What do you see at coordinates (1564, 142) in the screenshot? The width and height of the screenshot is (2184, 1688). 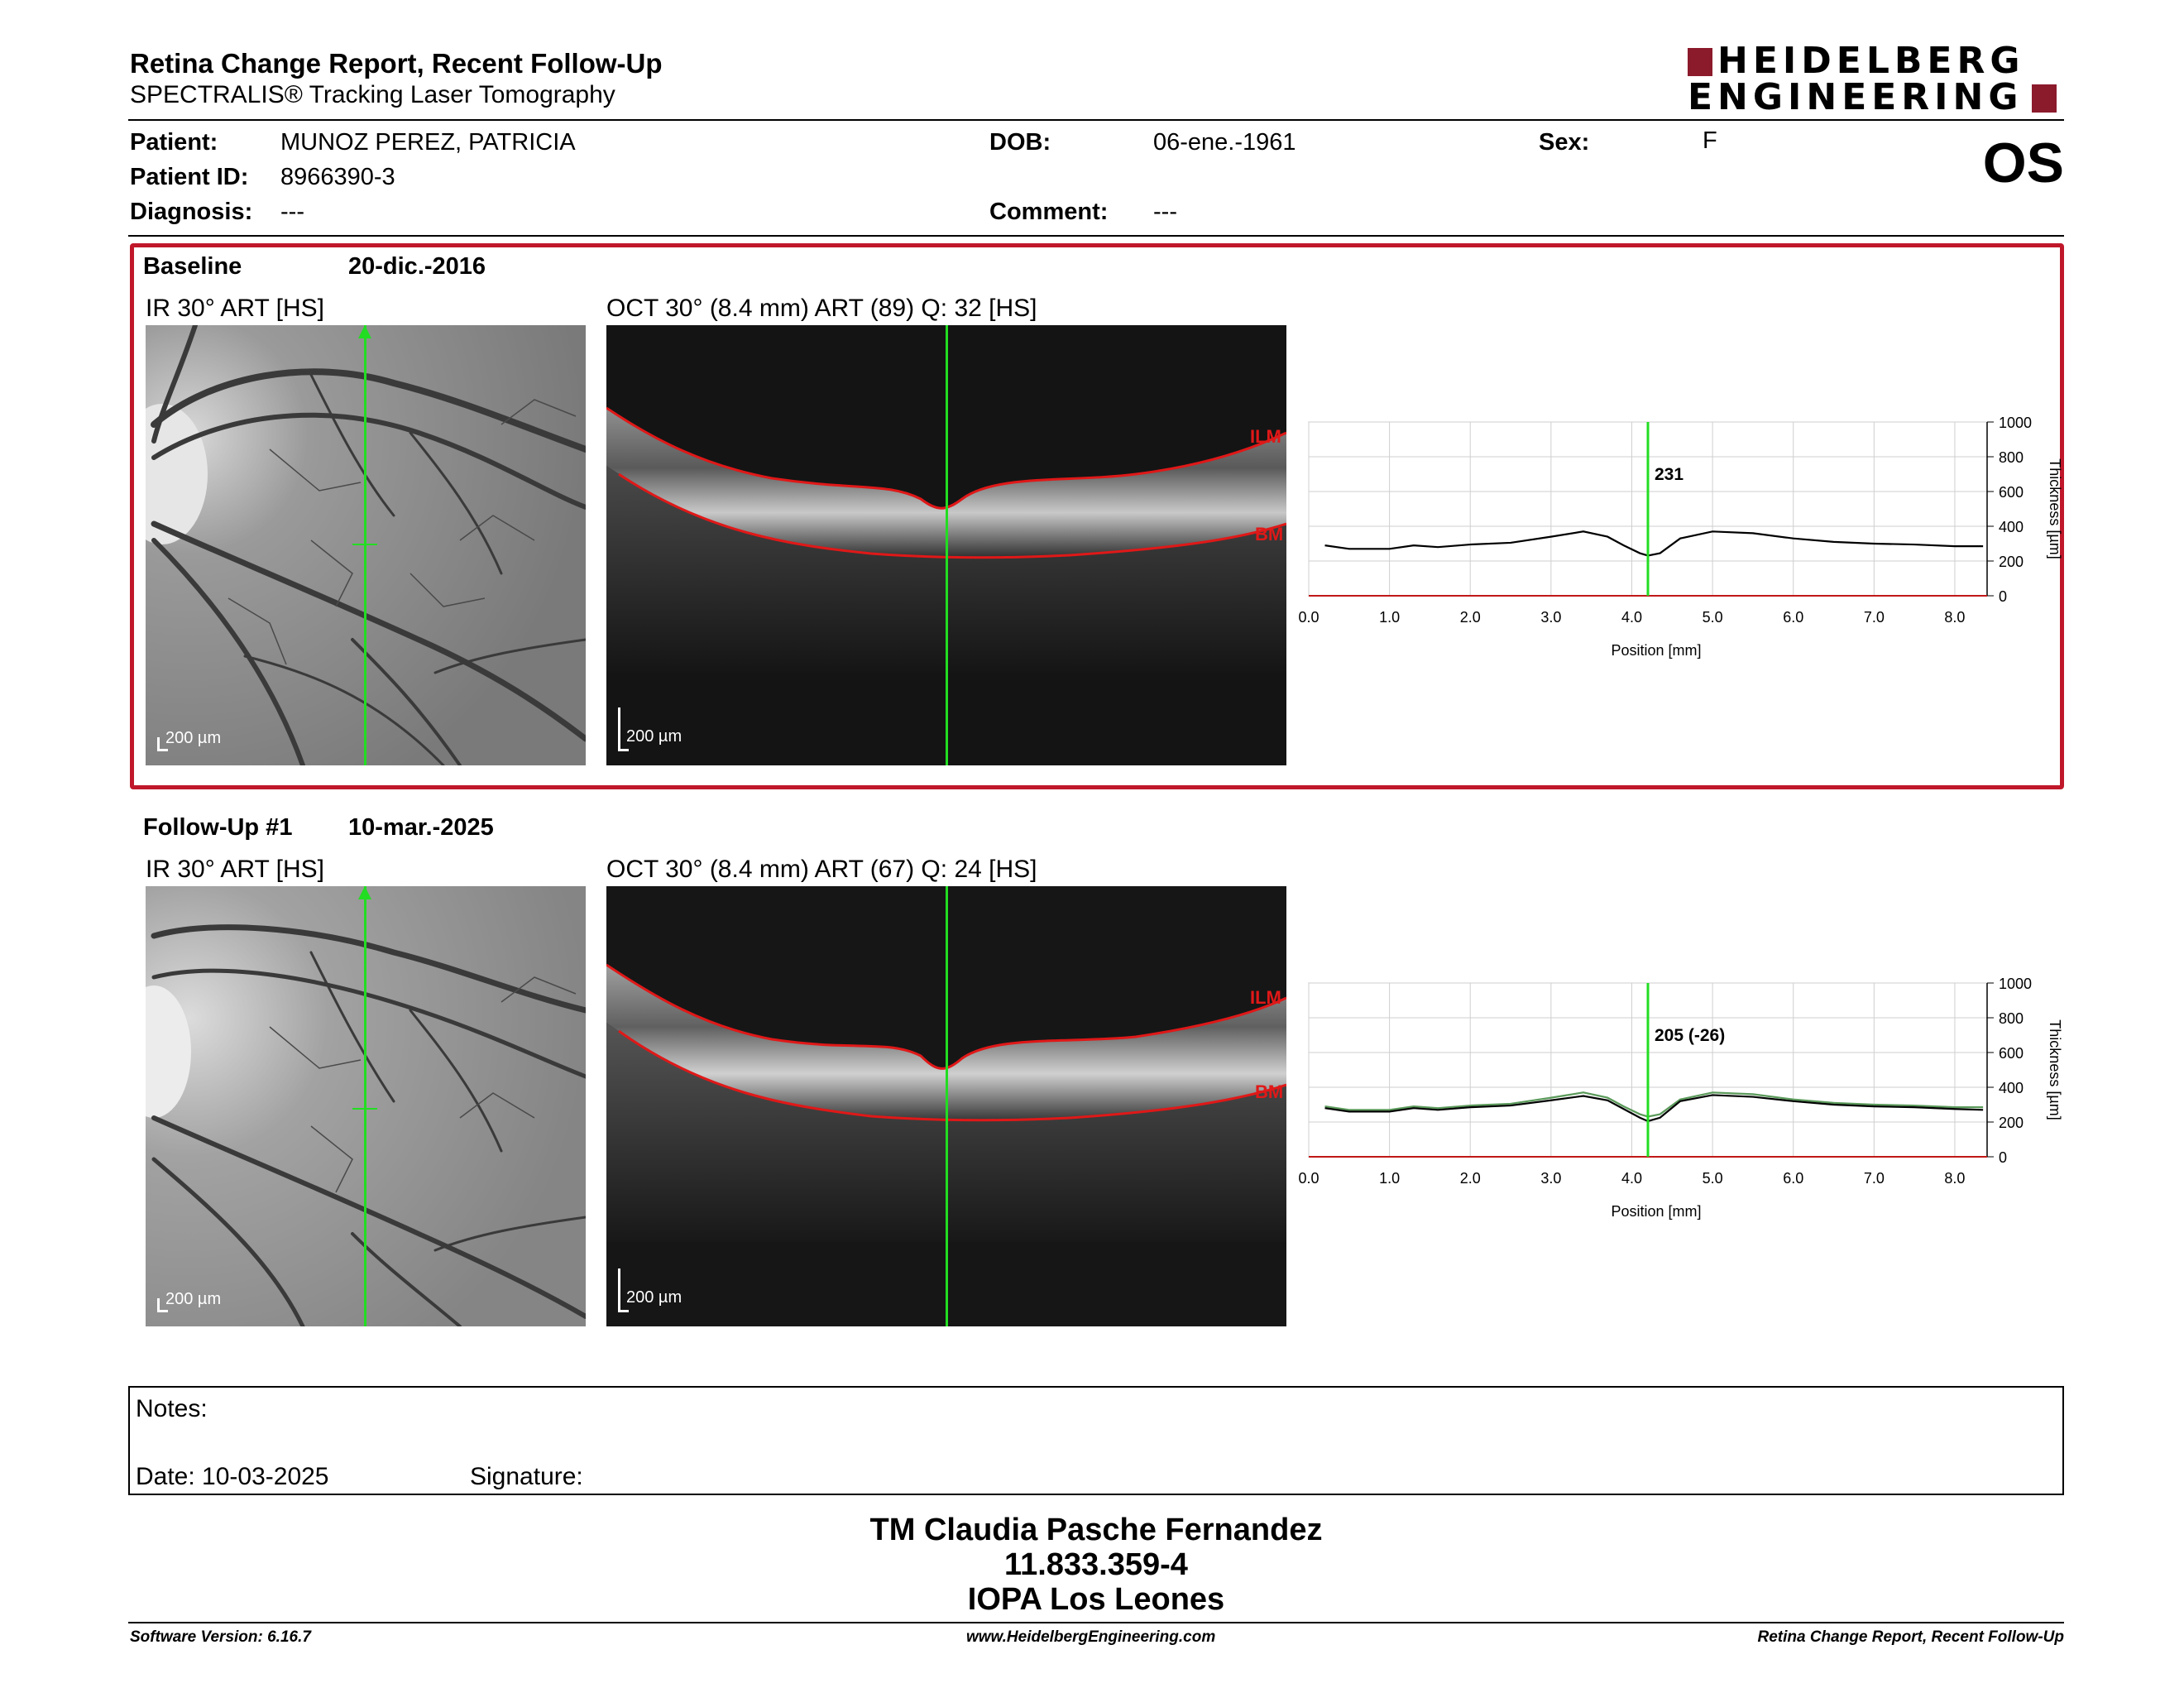 I see `sex-label: Sex:` at bounding box center [1564, 142].